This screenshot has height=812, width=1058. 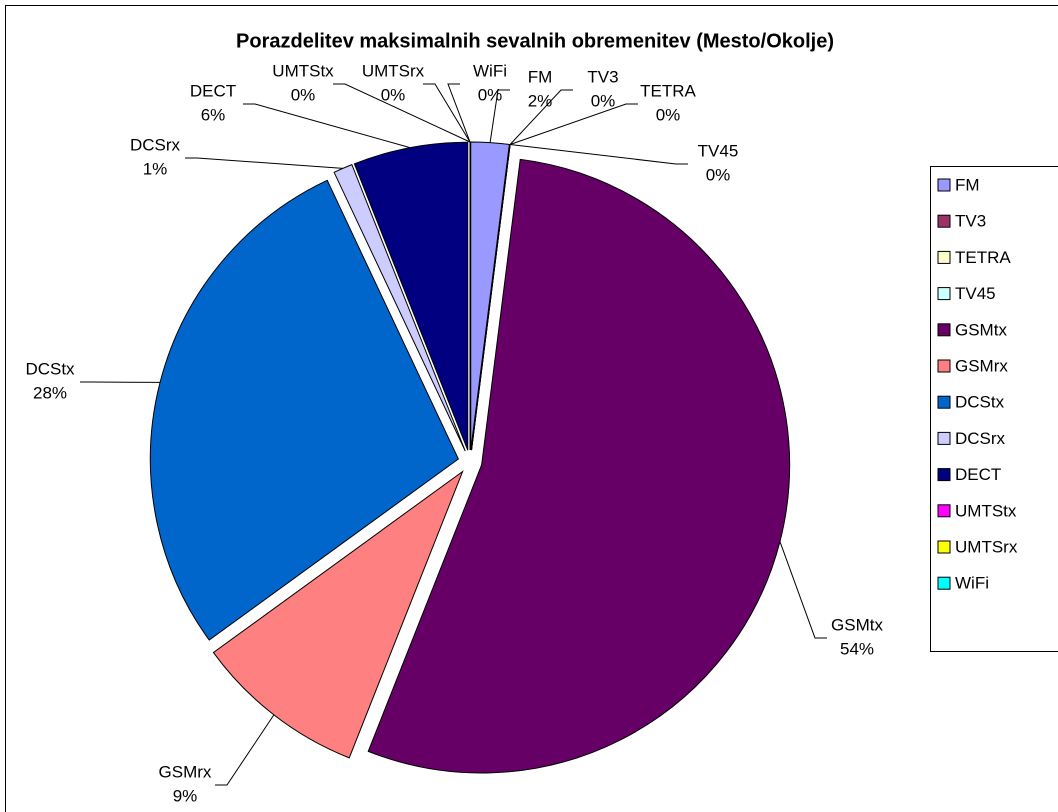 I want to click on legend-label: UMTStx, so click(x=986, y=510).